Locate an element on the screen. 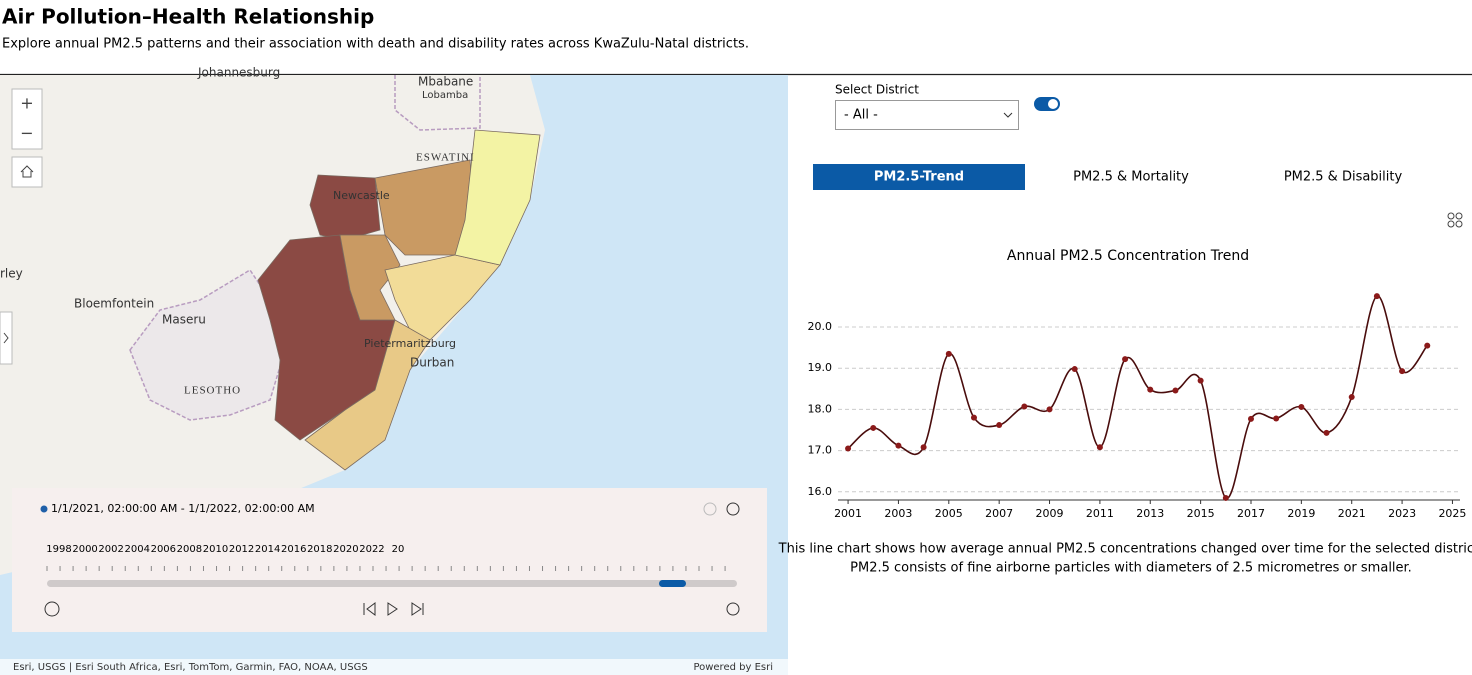  districts is located at coordinates (399, 300).